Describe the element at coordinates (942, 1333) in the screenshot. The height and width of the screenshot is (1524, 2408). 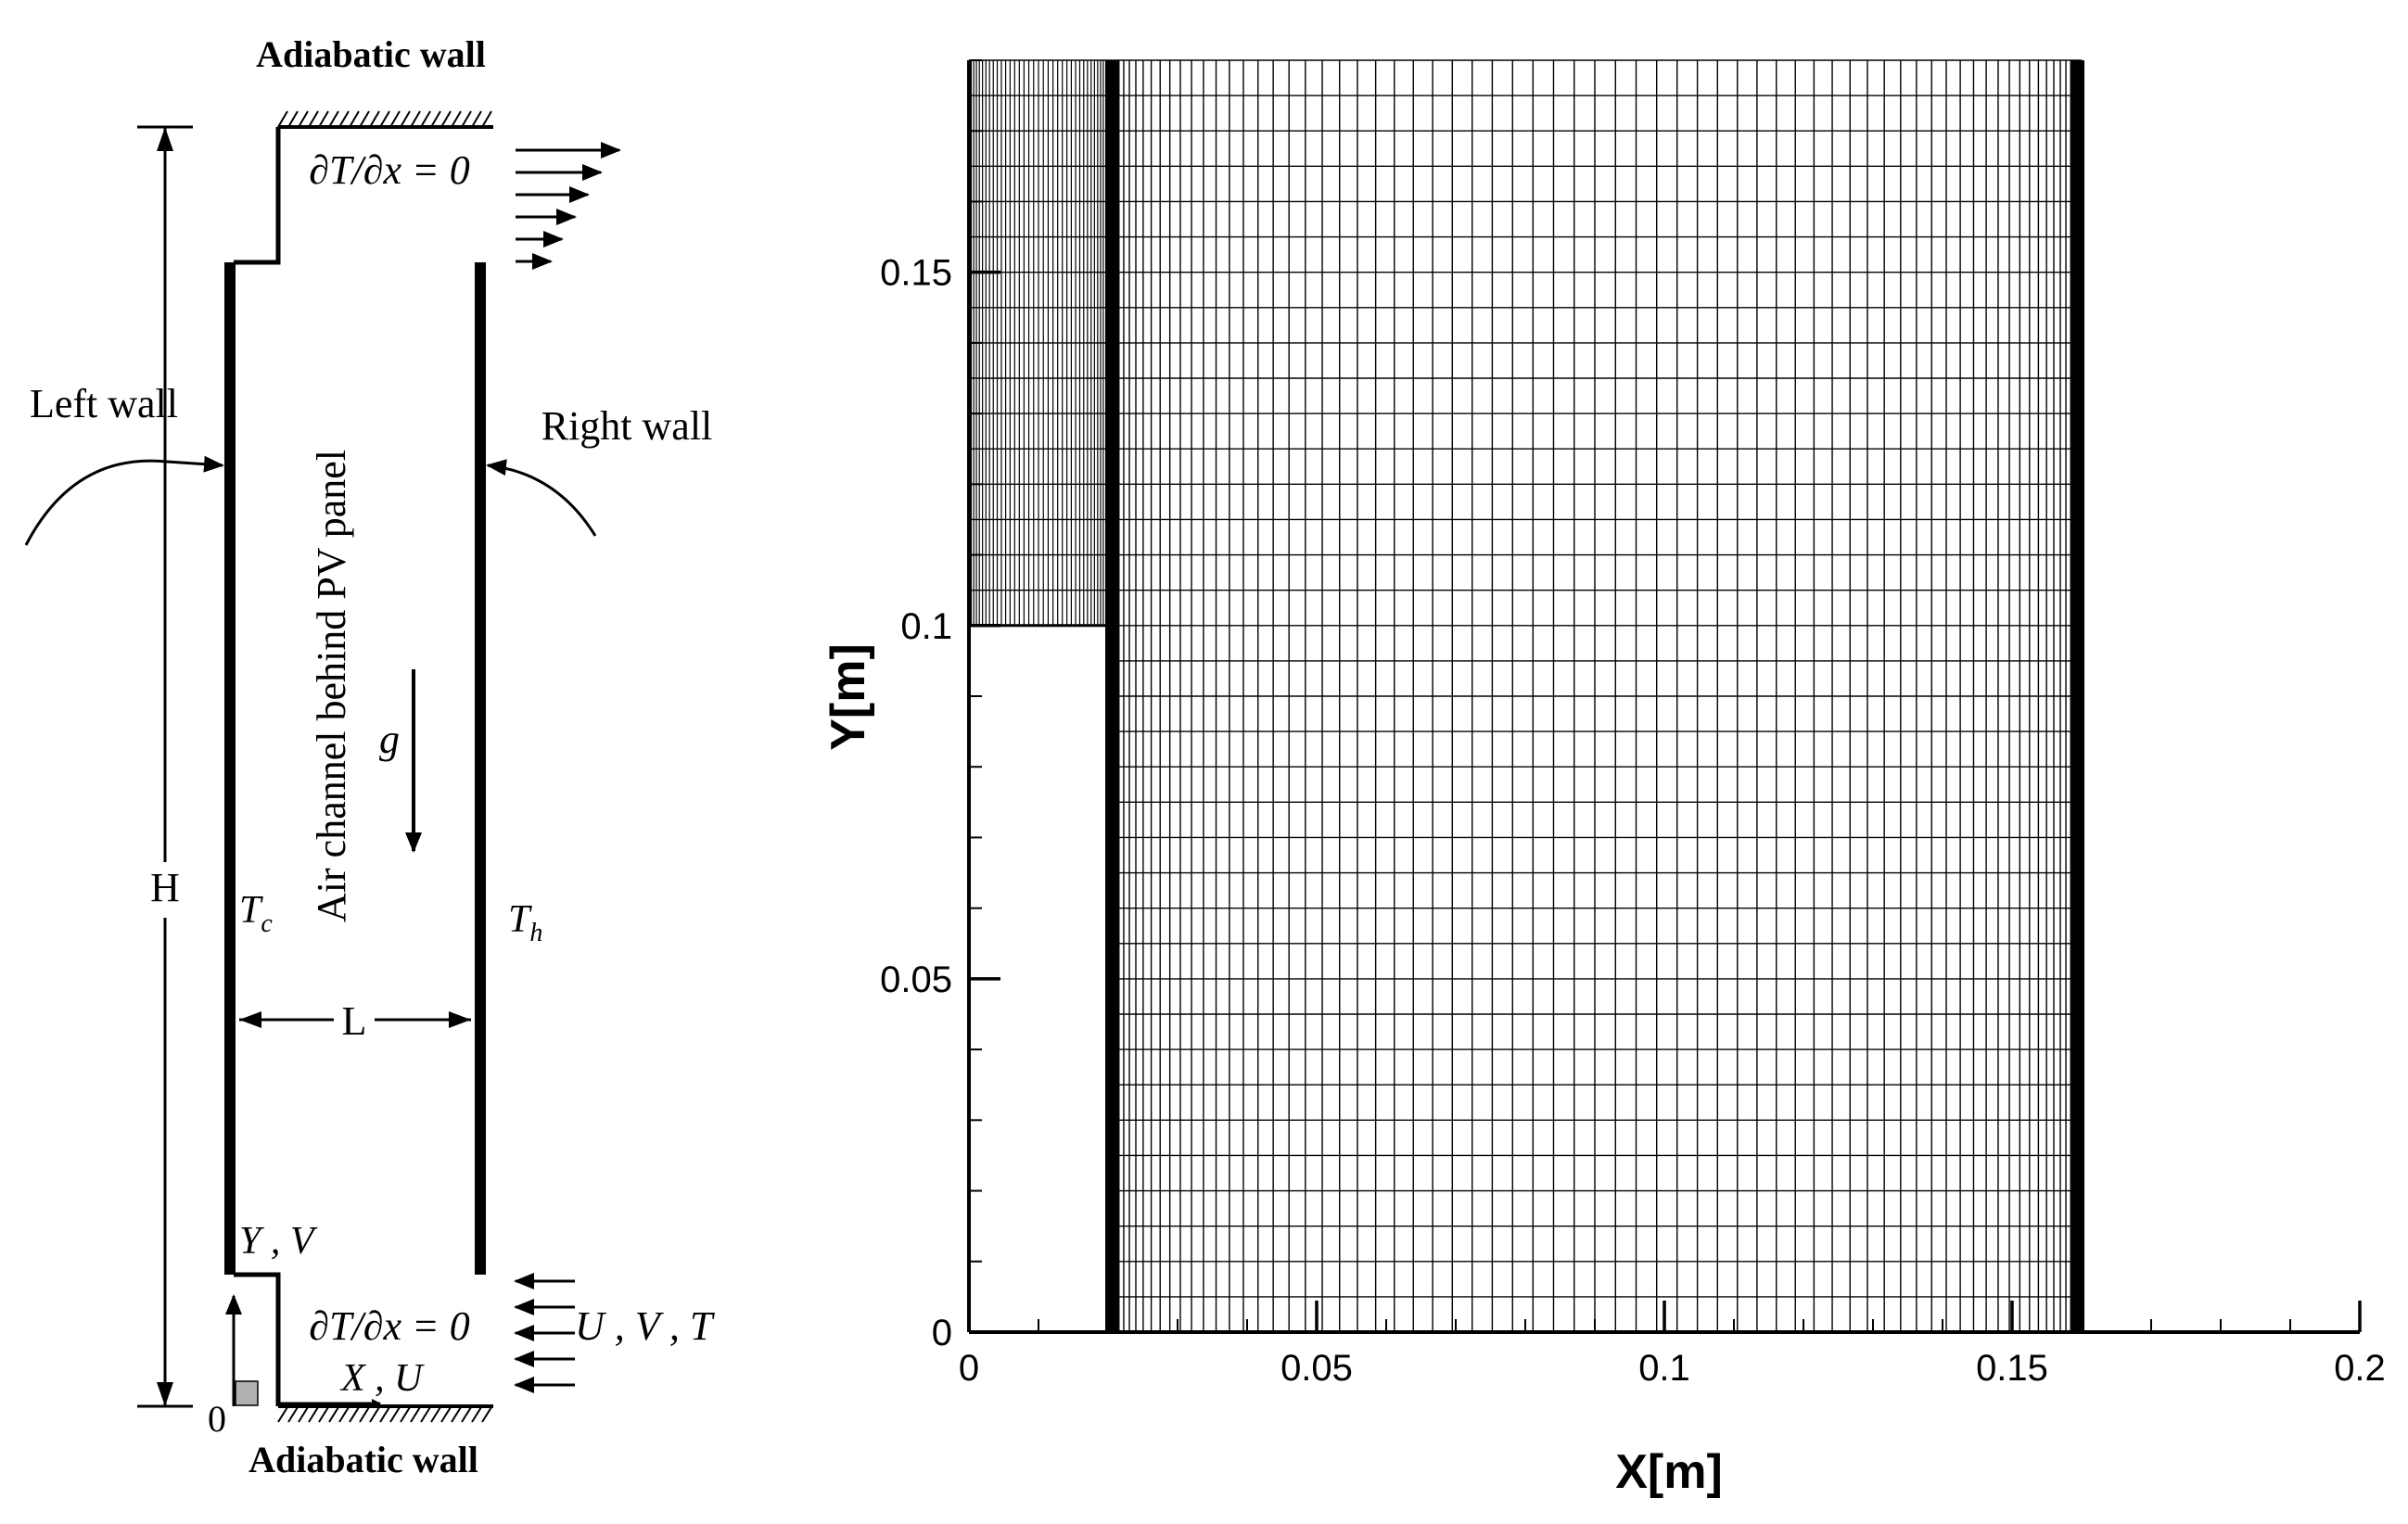
I see `y-tick-label: 0` at that location.